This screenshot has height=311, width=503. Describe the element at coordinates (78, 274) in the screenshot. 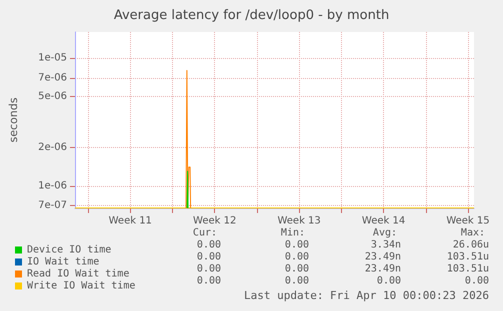

I see `legend-label: Read IO Wait time` at that location.